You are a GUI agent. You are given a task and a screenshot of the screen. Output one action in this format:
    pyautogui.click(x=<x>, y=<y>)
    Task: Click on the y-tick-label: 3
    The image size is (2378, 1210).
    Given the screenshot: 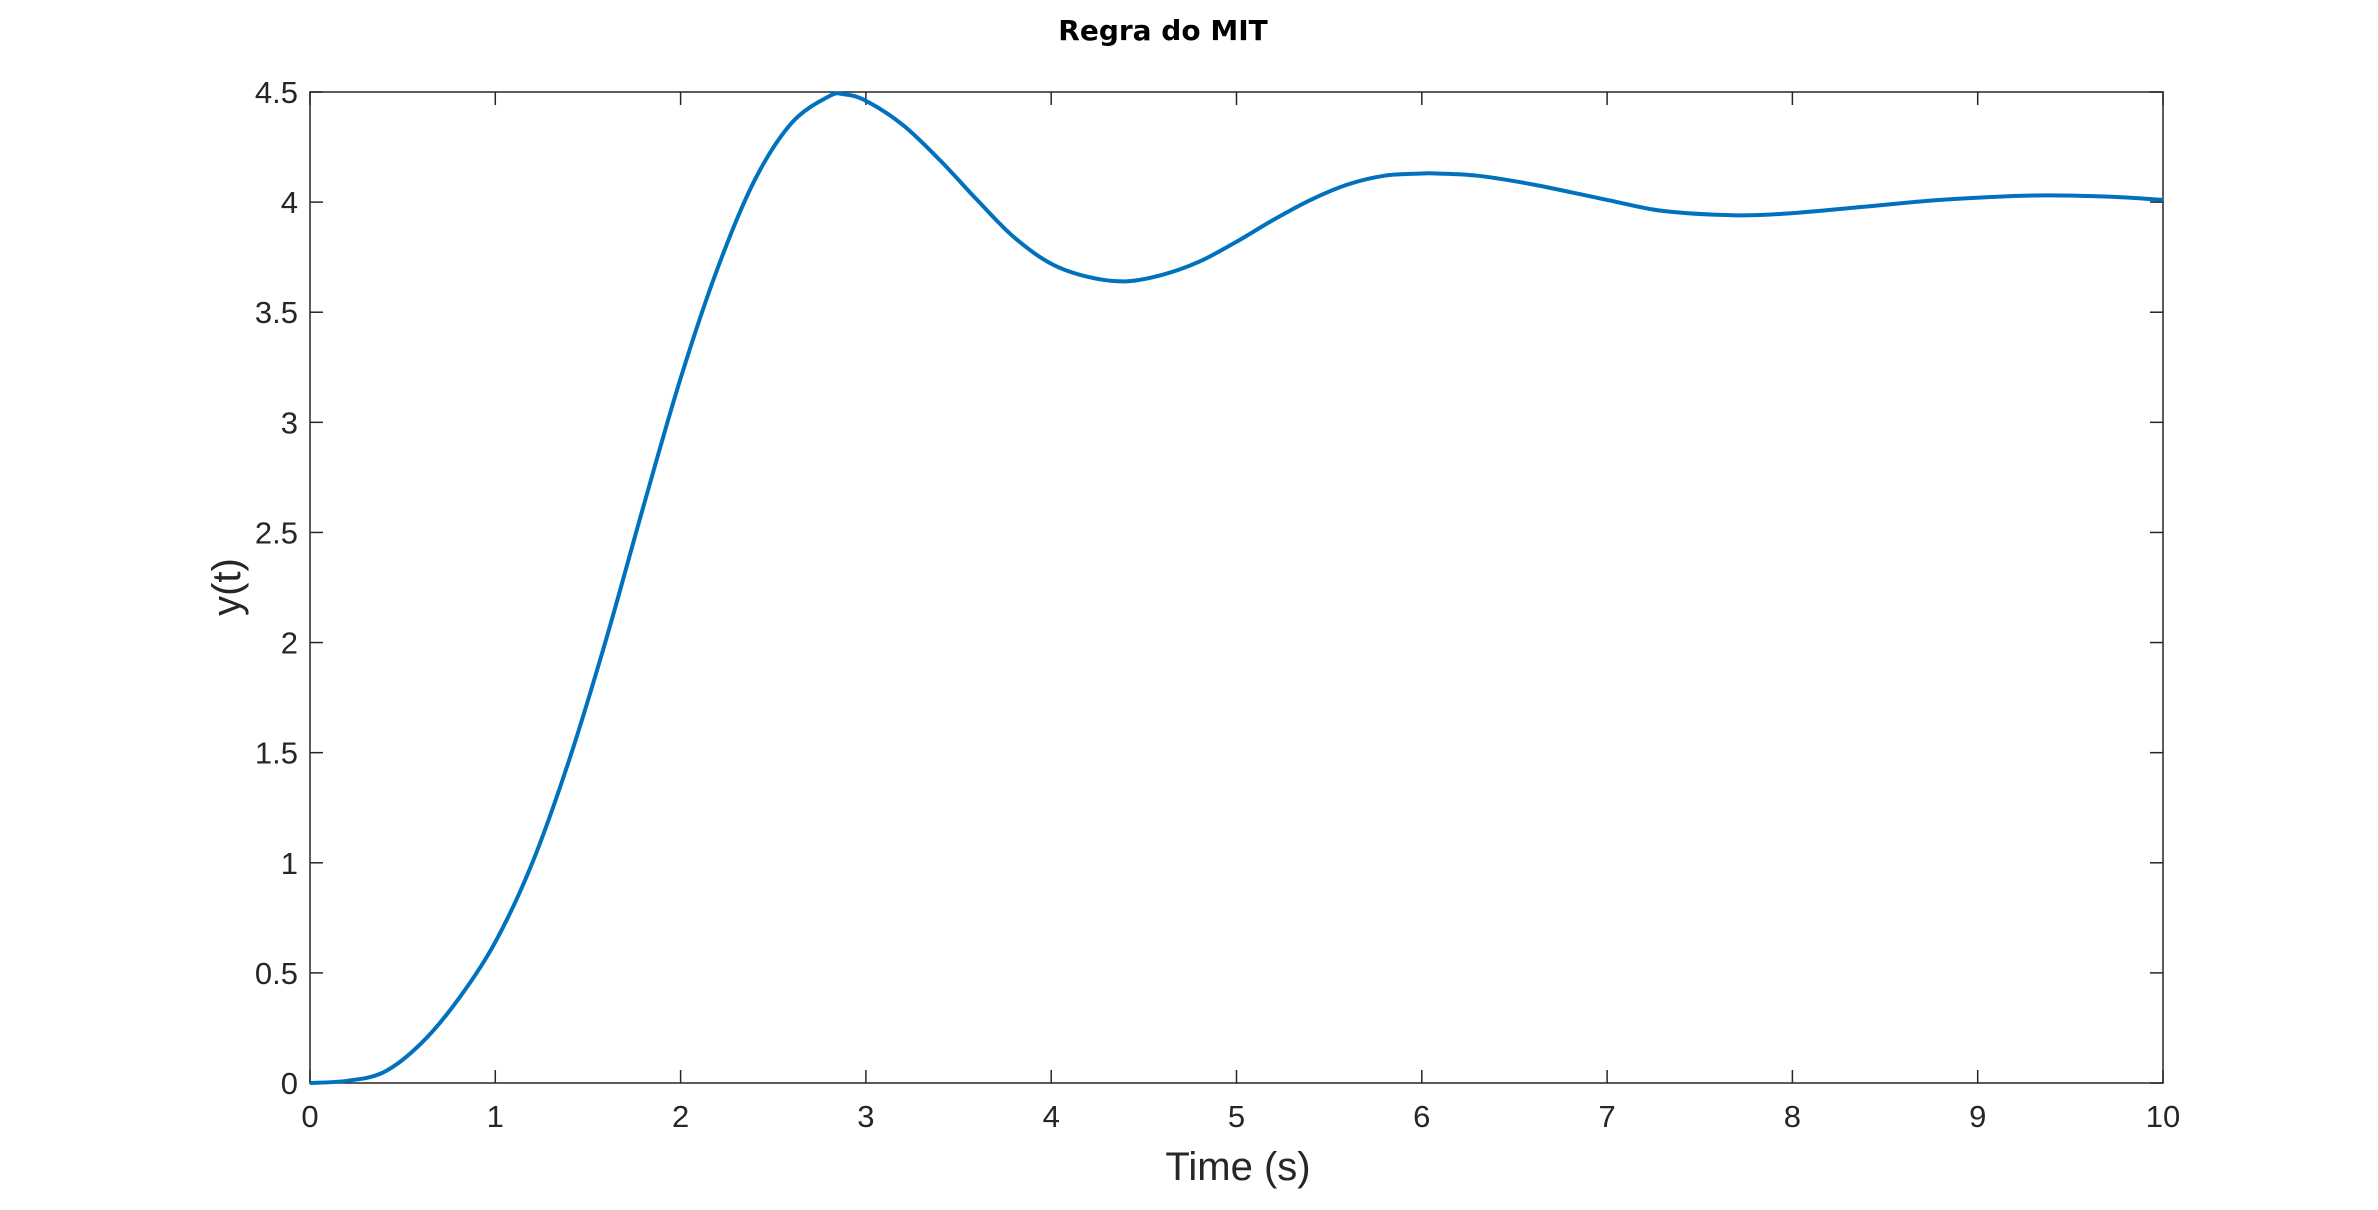 What is the action you would take?
    pyautogui.click(x=289, y=422)
    